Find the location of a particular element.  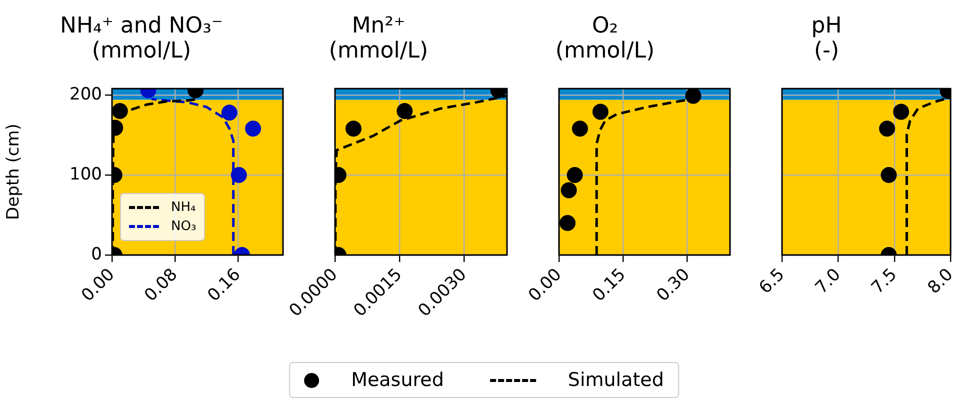

x-tick-label: 7.0 is located at coordinates (828, 281).